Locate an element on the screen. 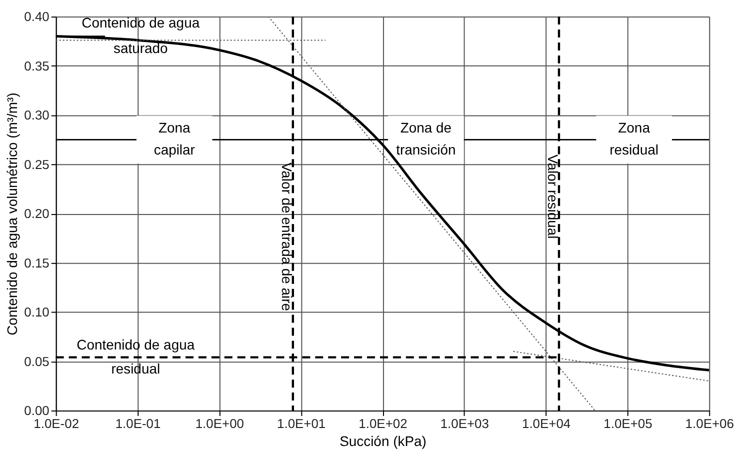 The image size is (756, 472). y-tick-label: 0.00 is located at coordinates (37, 410).